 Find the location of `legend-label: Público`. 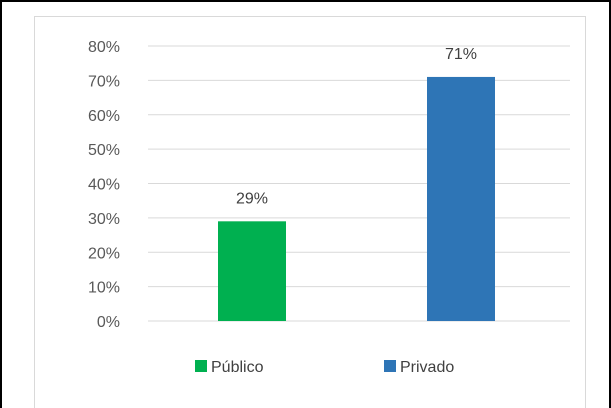

legend-label: Público is located at coordinates (237, 367).